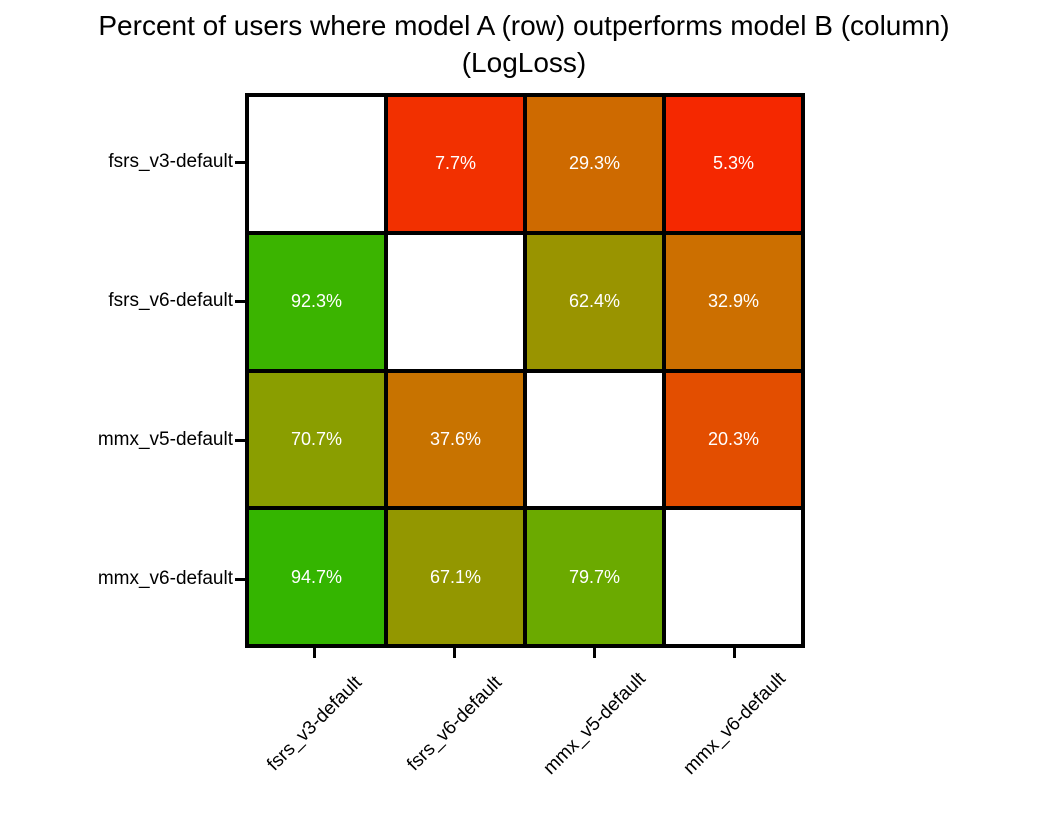 The image size is (1048, 820). What do you see at coordinates (315, 724) in the screenshot?
I see `x-tick-label: fsrs_v3-default` at bounding box center [315, 724].